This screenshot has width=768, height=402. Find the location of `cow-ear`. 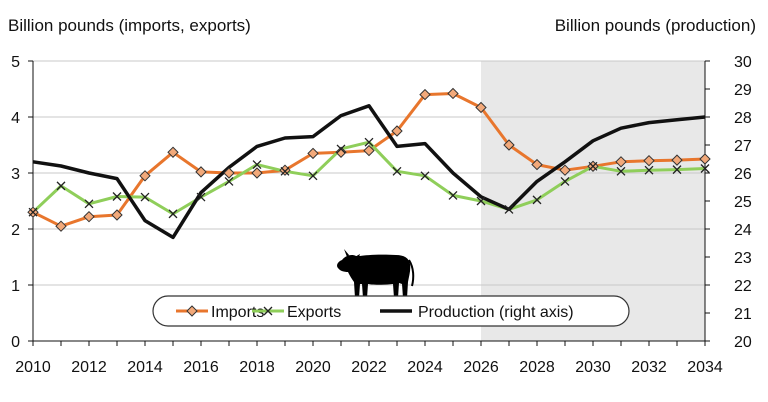

cow-ear is located at coordinates (356, 257).